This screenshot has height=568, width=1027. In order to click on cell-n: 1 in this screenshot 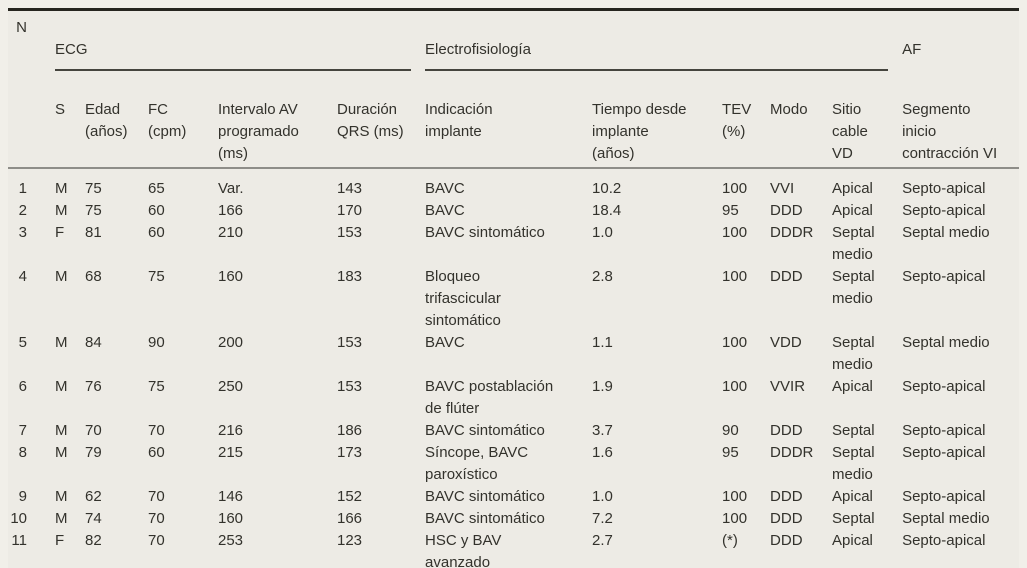, I will do `click(22, 188)`.